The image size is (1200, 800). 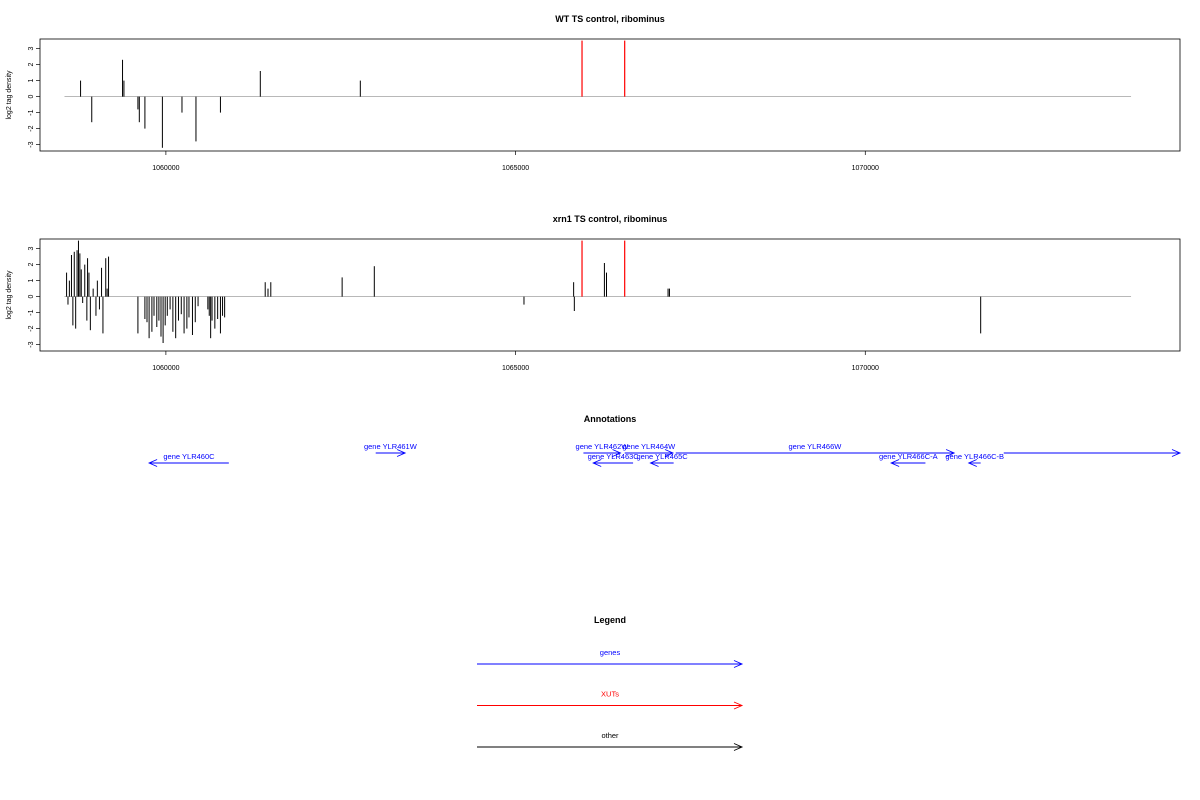 What do you see at coordinates (603, 446) in the screenshot?
I see `gene-label: gene YLR462W` at bounding box center [603, 446].